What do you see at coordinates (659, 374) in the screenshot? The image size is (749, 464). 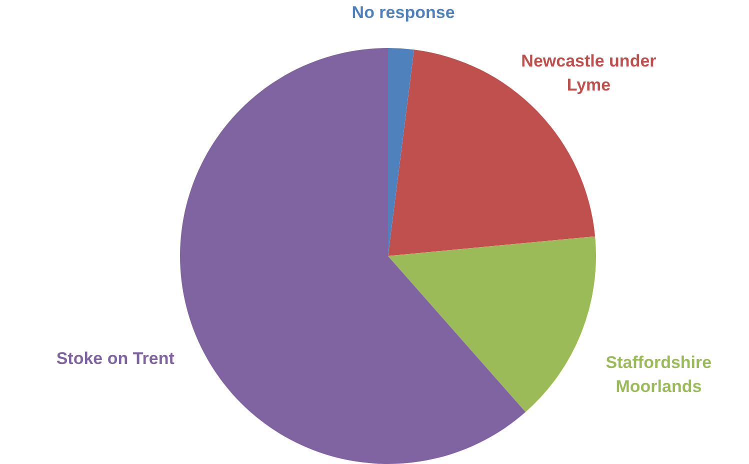 I see `slice-label: Staffordshire Moorlands` at bounding box center [659, 374].